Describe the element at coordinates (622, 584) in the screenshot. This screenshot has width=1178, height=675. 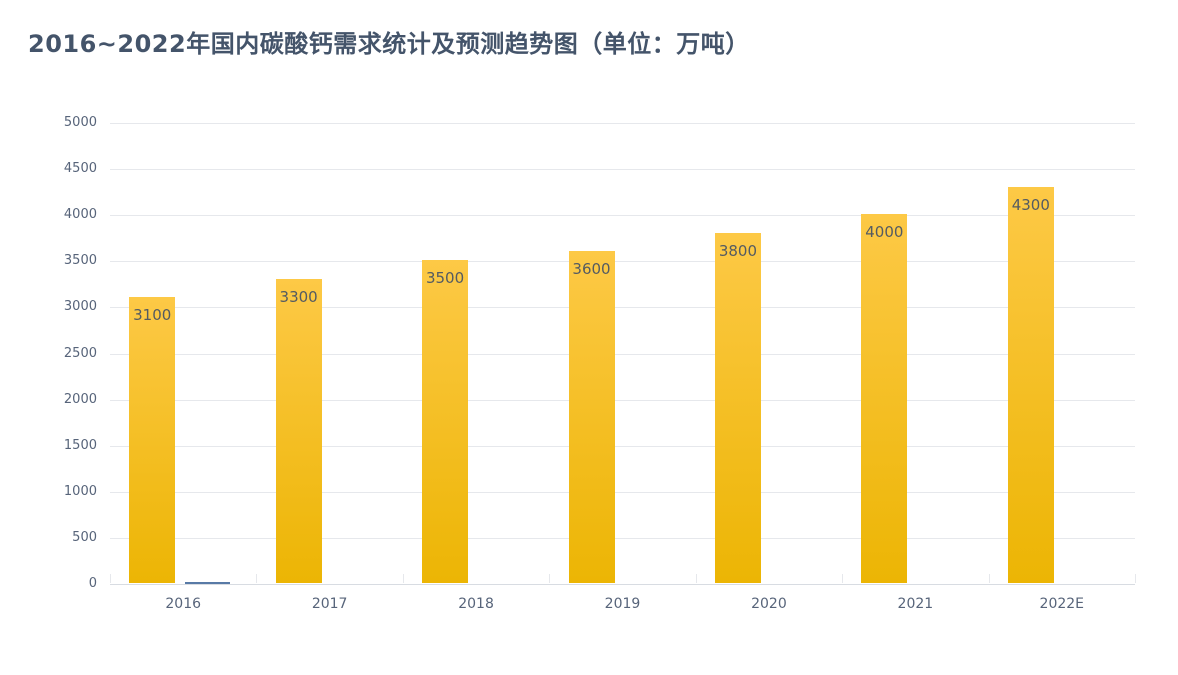
I see `x-axis-line` at that location.